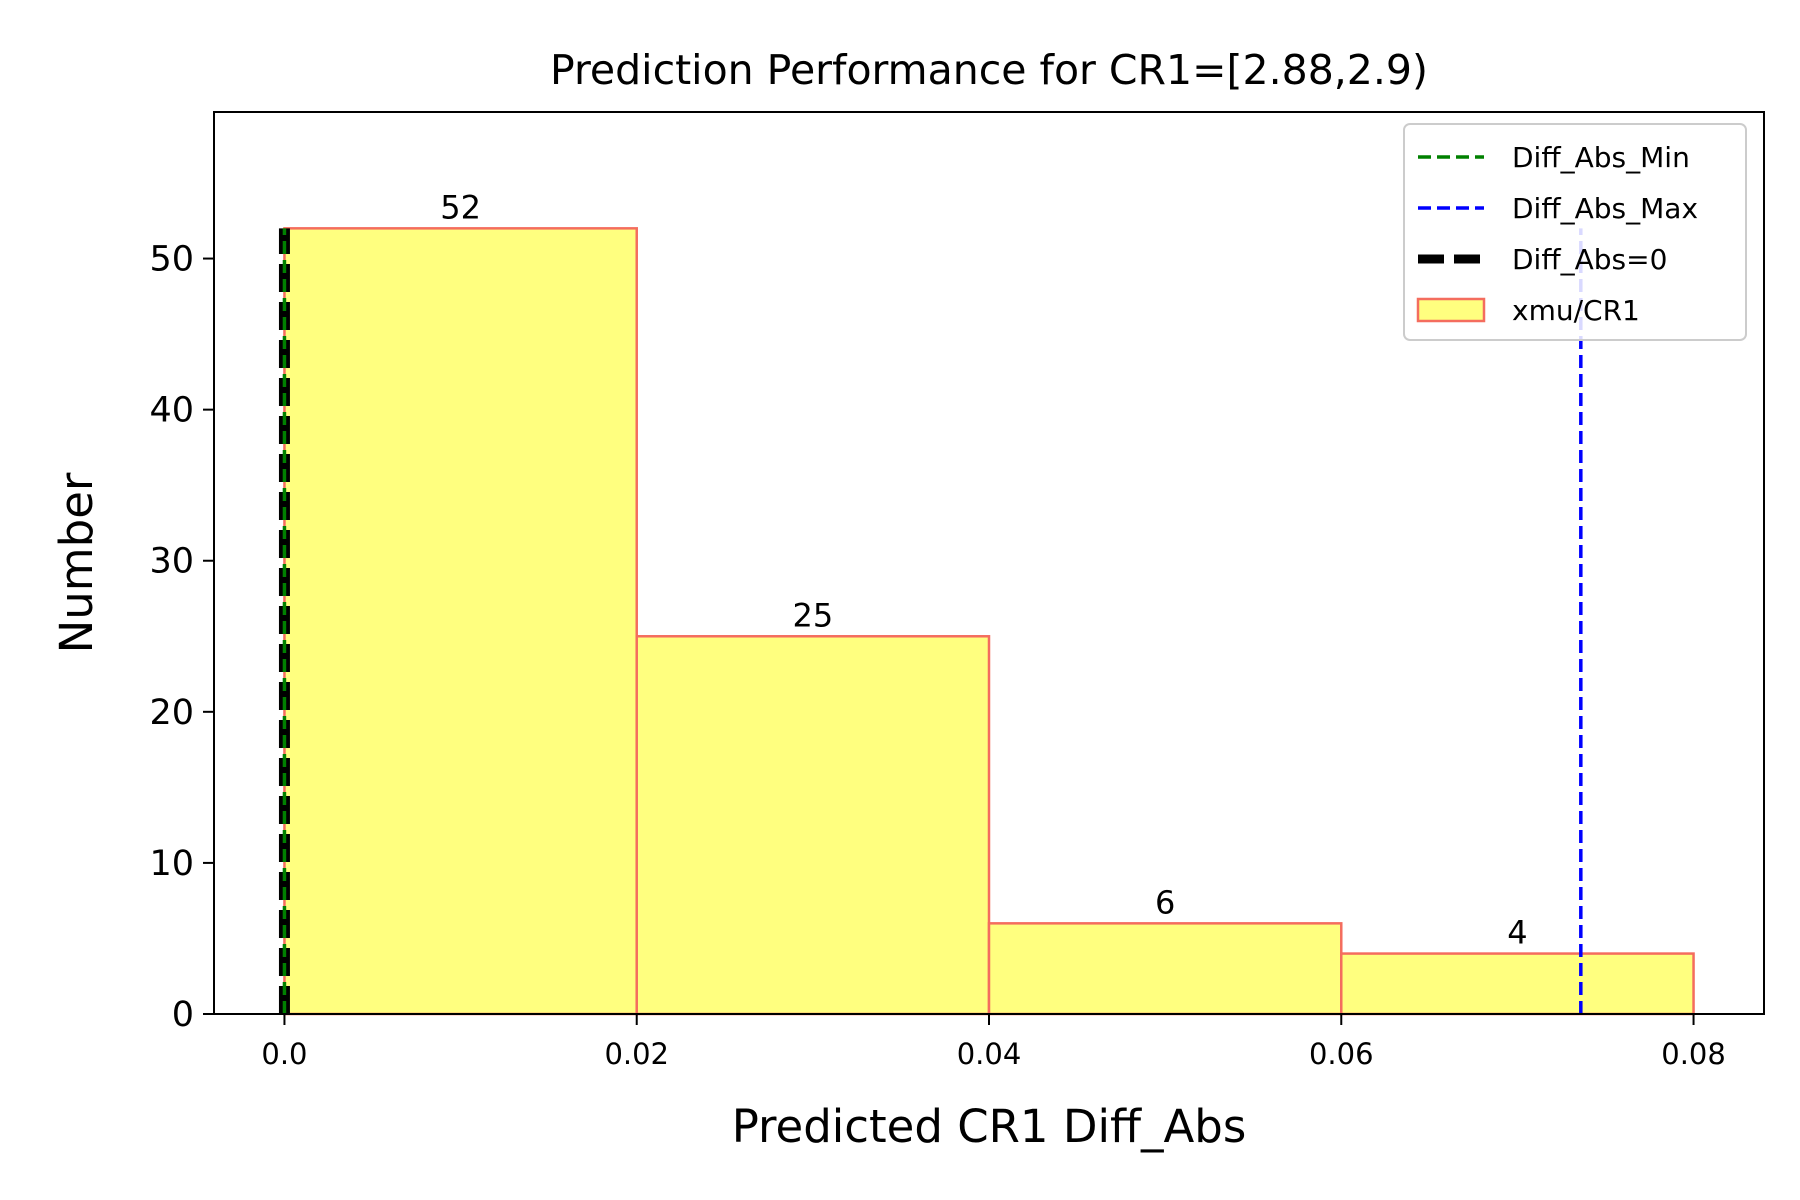 The height and width of the screenshot is (1200, 1800). What do you see at coordinates (1601, 157) in the screenshot?
I see `legend-label-diff-abs-min: Diff_Abs_Min` at bounding box center [1601, 157].